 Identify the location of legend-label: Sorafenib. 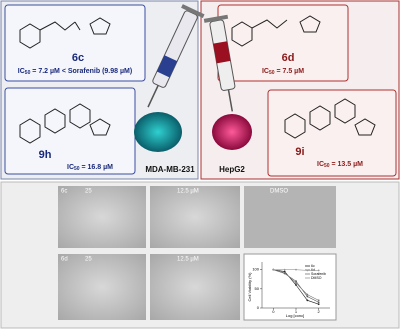
(318, 274).